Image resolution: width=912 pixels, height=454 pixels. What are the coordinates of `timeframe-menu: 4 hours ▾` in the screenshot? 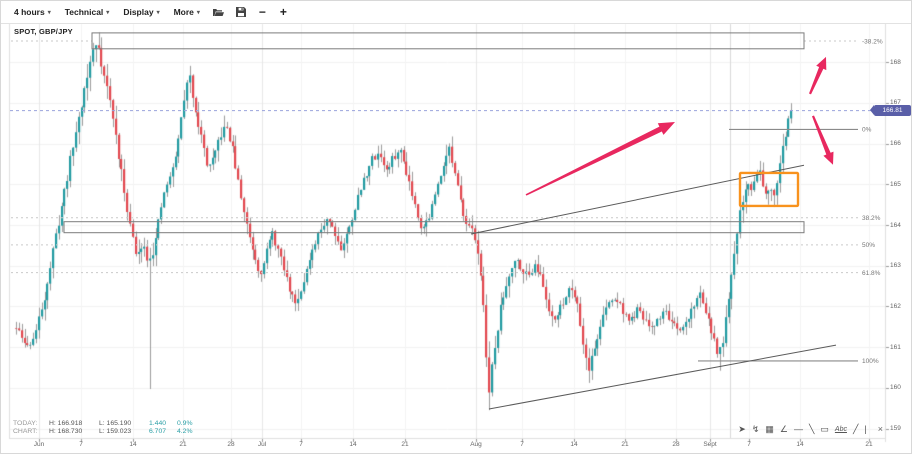 It's located at (32, 12).